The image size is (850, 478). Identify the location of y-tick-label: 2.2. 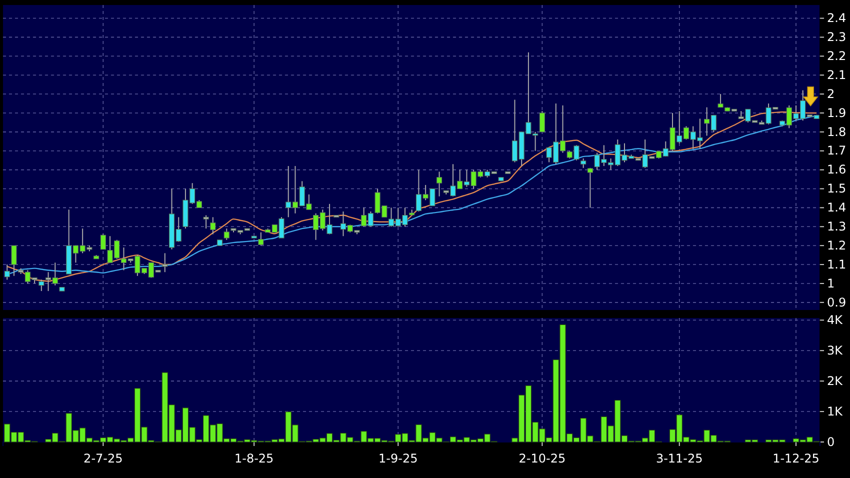
(836, 55).